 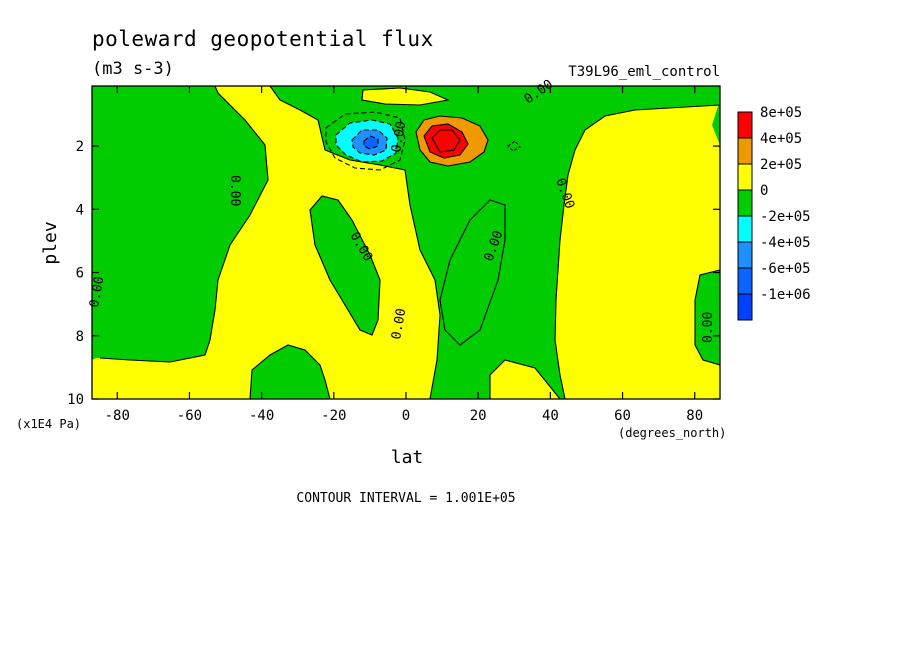 What do you see at coordinates (405, 498) in the screenshot?
I see `contour-interval-note: CONTOUR INTERVAL = 1.001E+05` at bounding box center [405, 498].